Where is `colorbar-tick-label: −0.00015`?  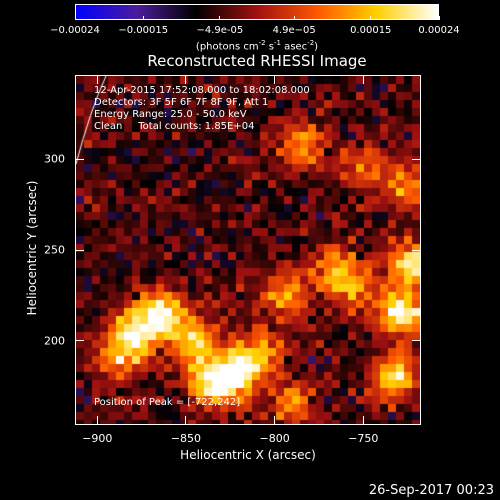 colorbar-tick-label: −0.00015 is located at coordinates (143, 30).